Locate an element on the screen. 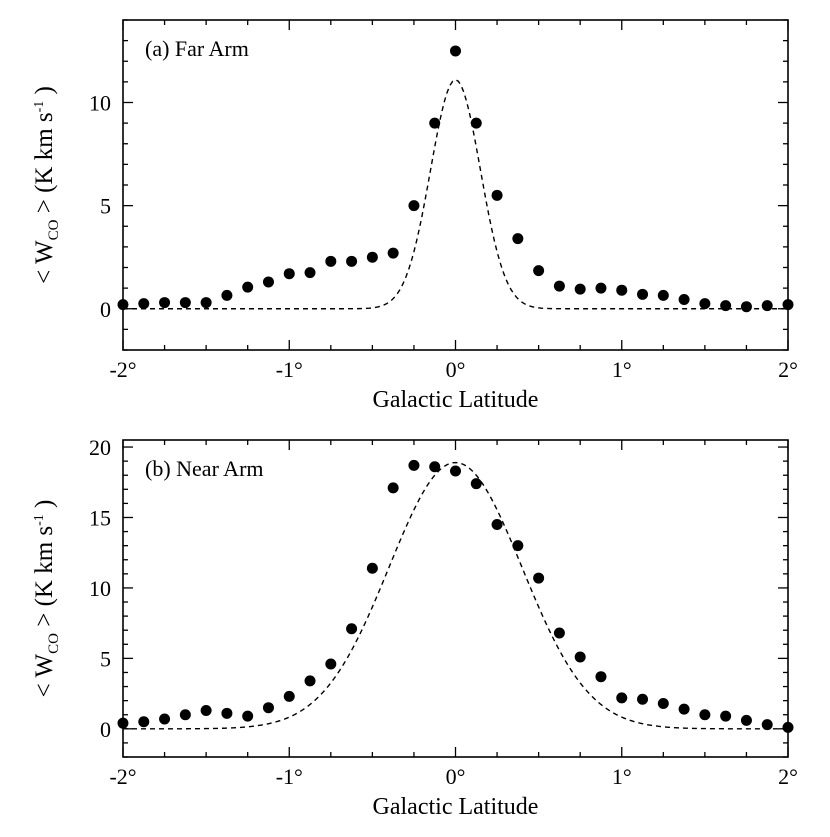 This screenshot has height=837, width=830. y-tick-label: 15 is located at coordinates (100, 517).